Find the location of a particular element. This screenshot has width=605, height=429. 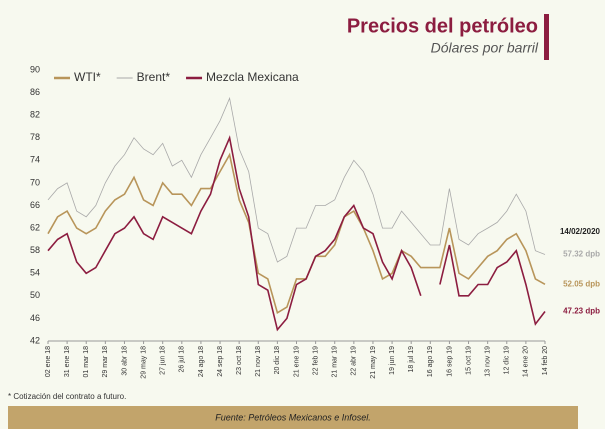

y-tick-label: 90 is located at coordinates (35, 69).